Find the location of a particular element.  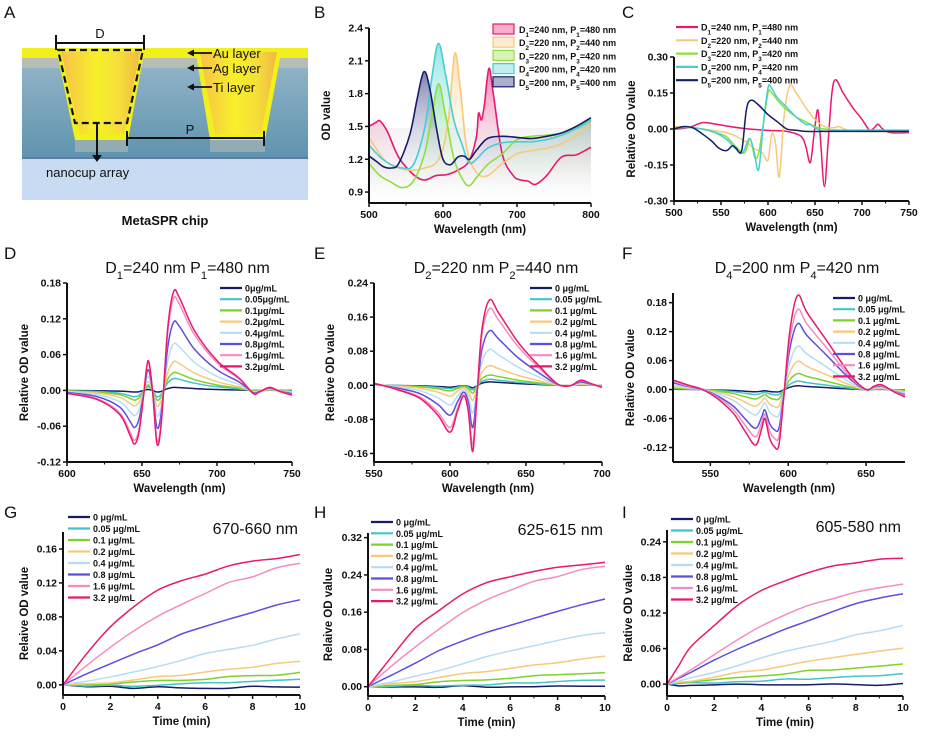

panel-g-x-tick-label: 6 is located at coordinates (205, 707).